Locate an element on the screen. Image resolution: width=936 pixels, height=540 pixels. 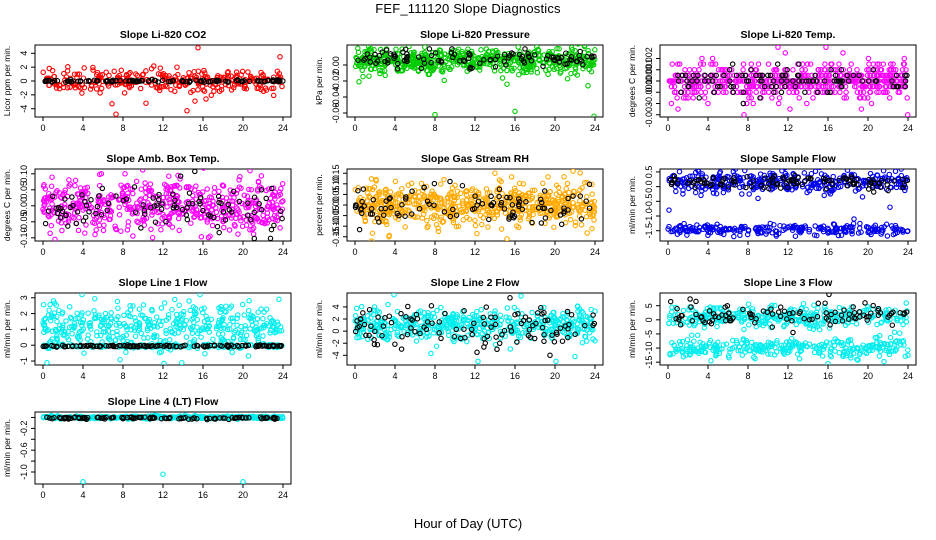
y-tick-label: -2 is located at coordinates (336, 343).